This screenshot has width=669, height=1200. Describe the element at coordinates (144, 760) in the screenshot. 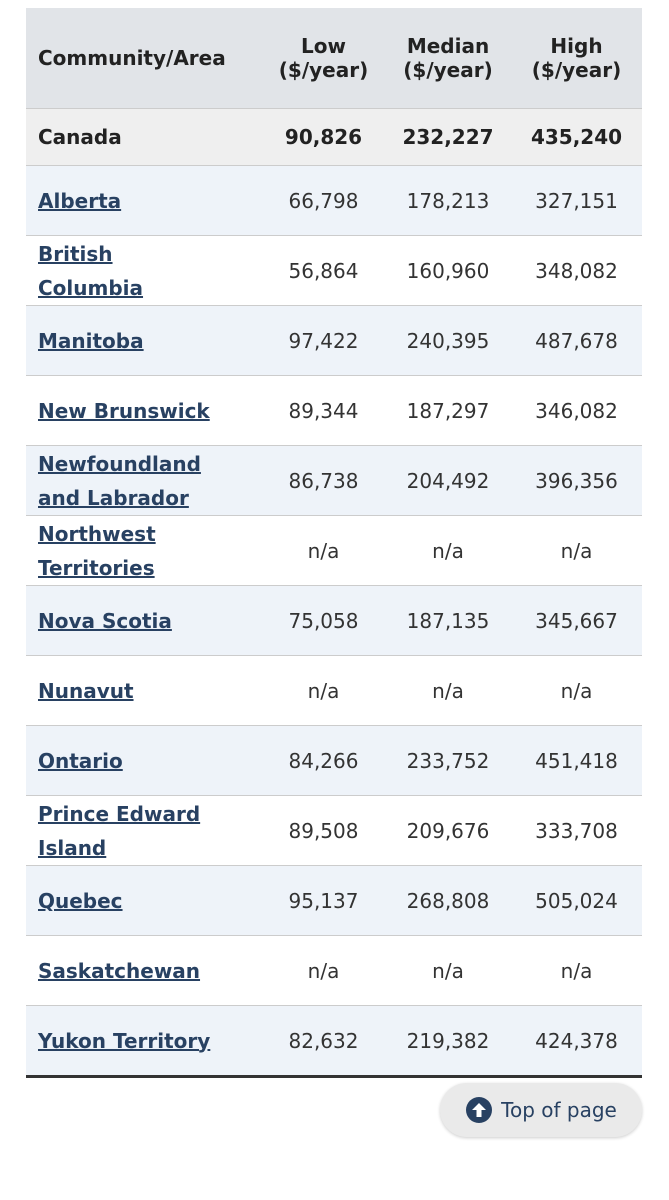

I see `area-cell: Ontario` at that location.